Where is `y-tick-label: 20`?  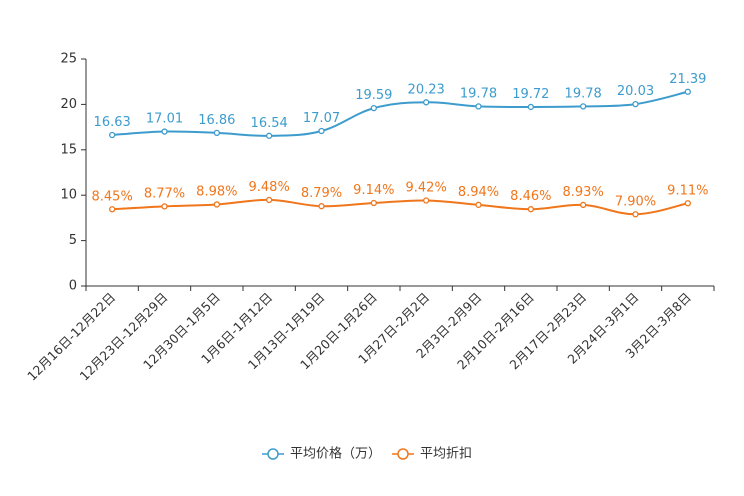 y-tick-label: 20 is located at coordinates (68, 104).